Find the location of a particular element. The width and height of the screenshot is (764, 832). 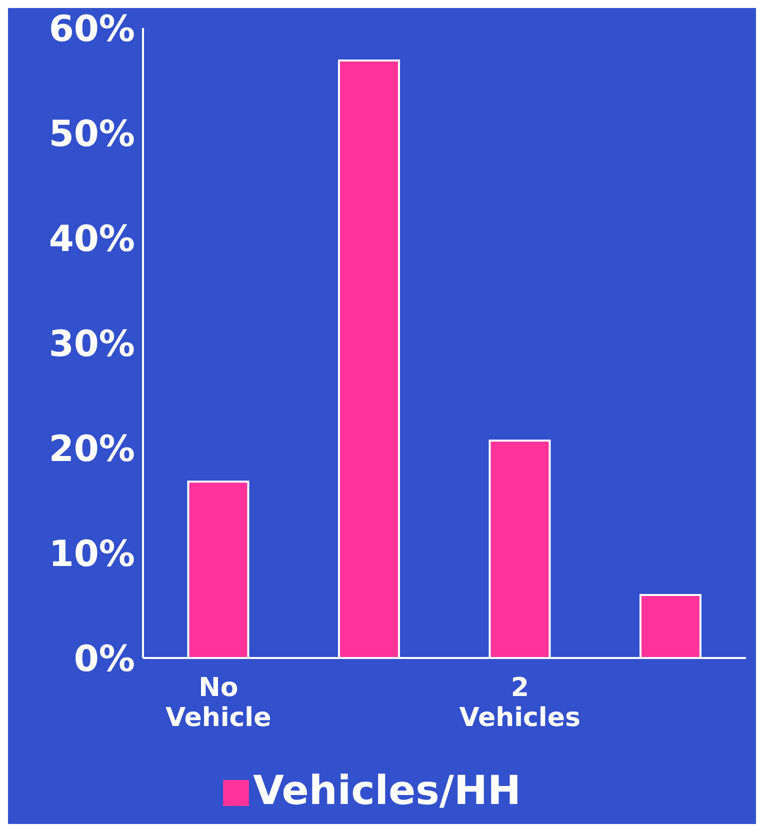

y-tick-label: 10% is located at coordinates (91, 554).